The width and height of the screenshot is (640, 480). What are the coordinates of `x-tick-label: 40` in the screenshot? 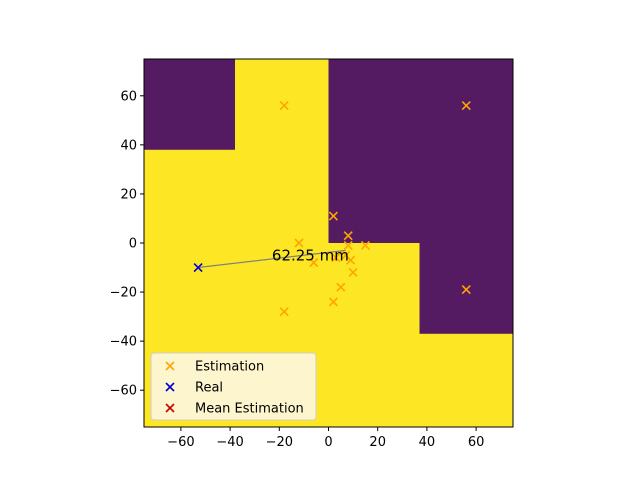 It's located at (427, 442).